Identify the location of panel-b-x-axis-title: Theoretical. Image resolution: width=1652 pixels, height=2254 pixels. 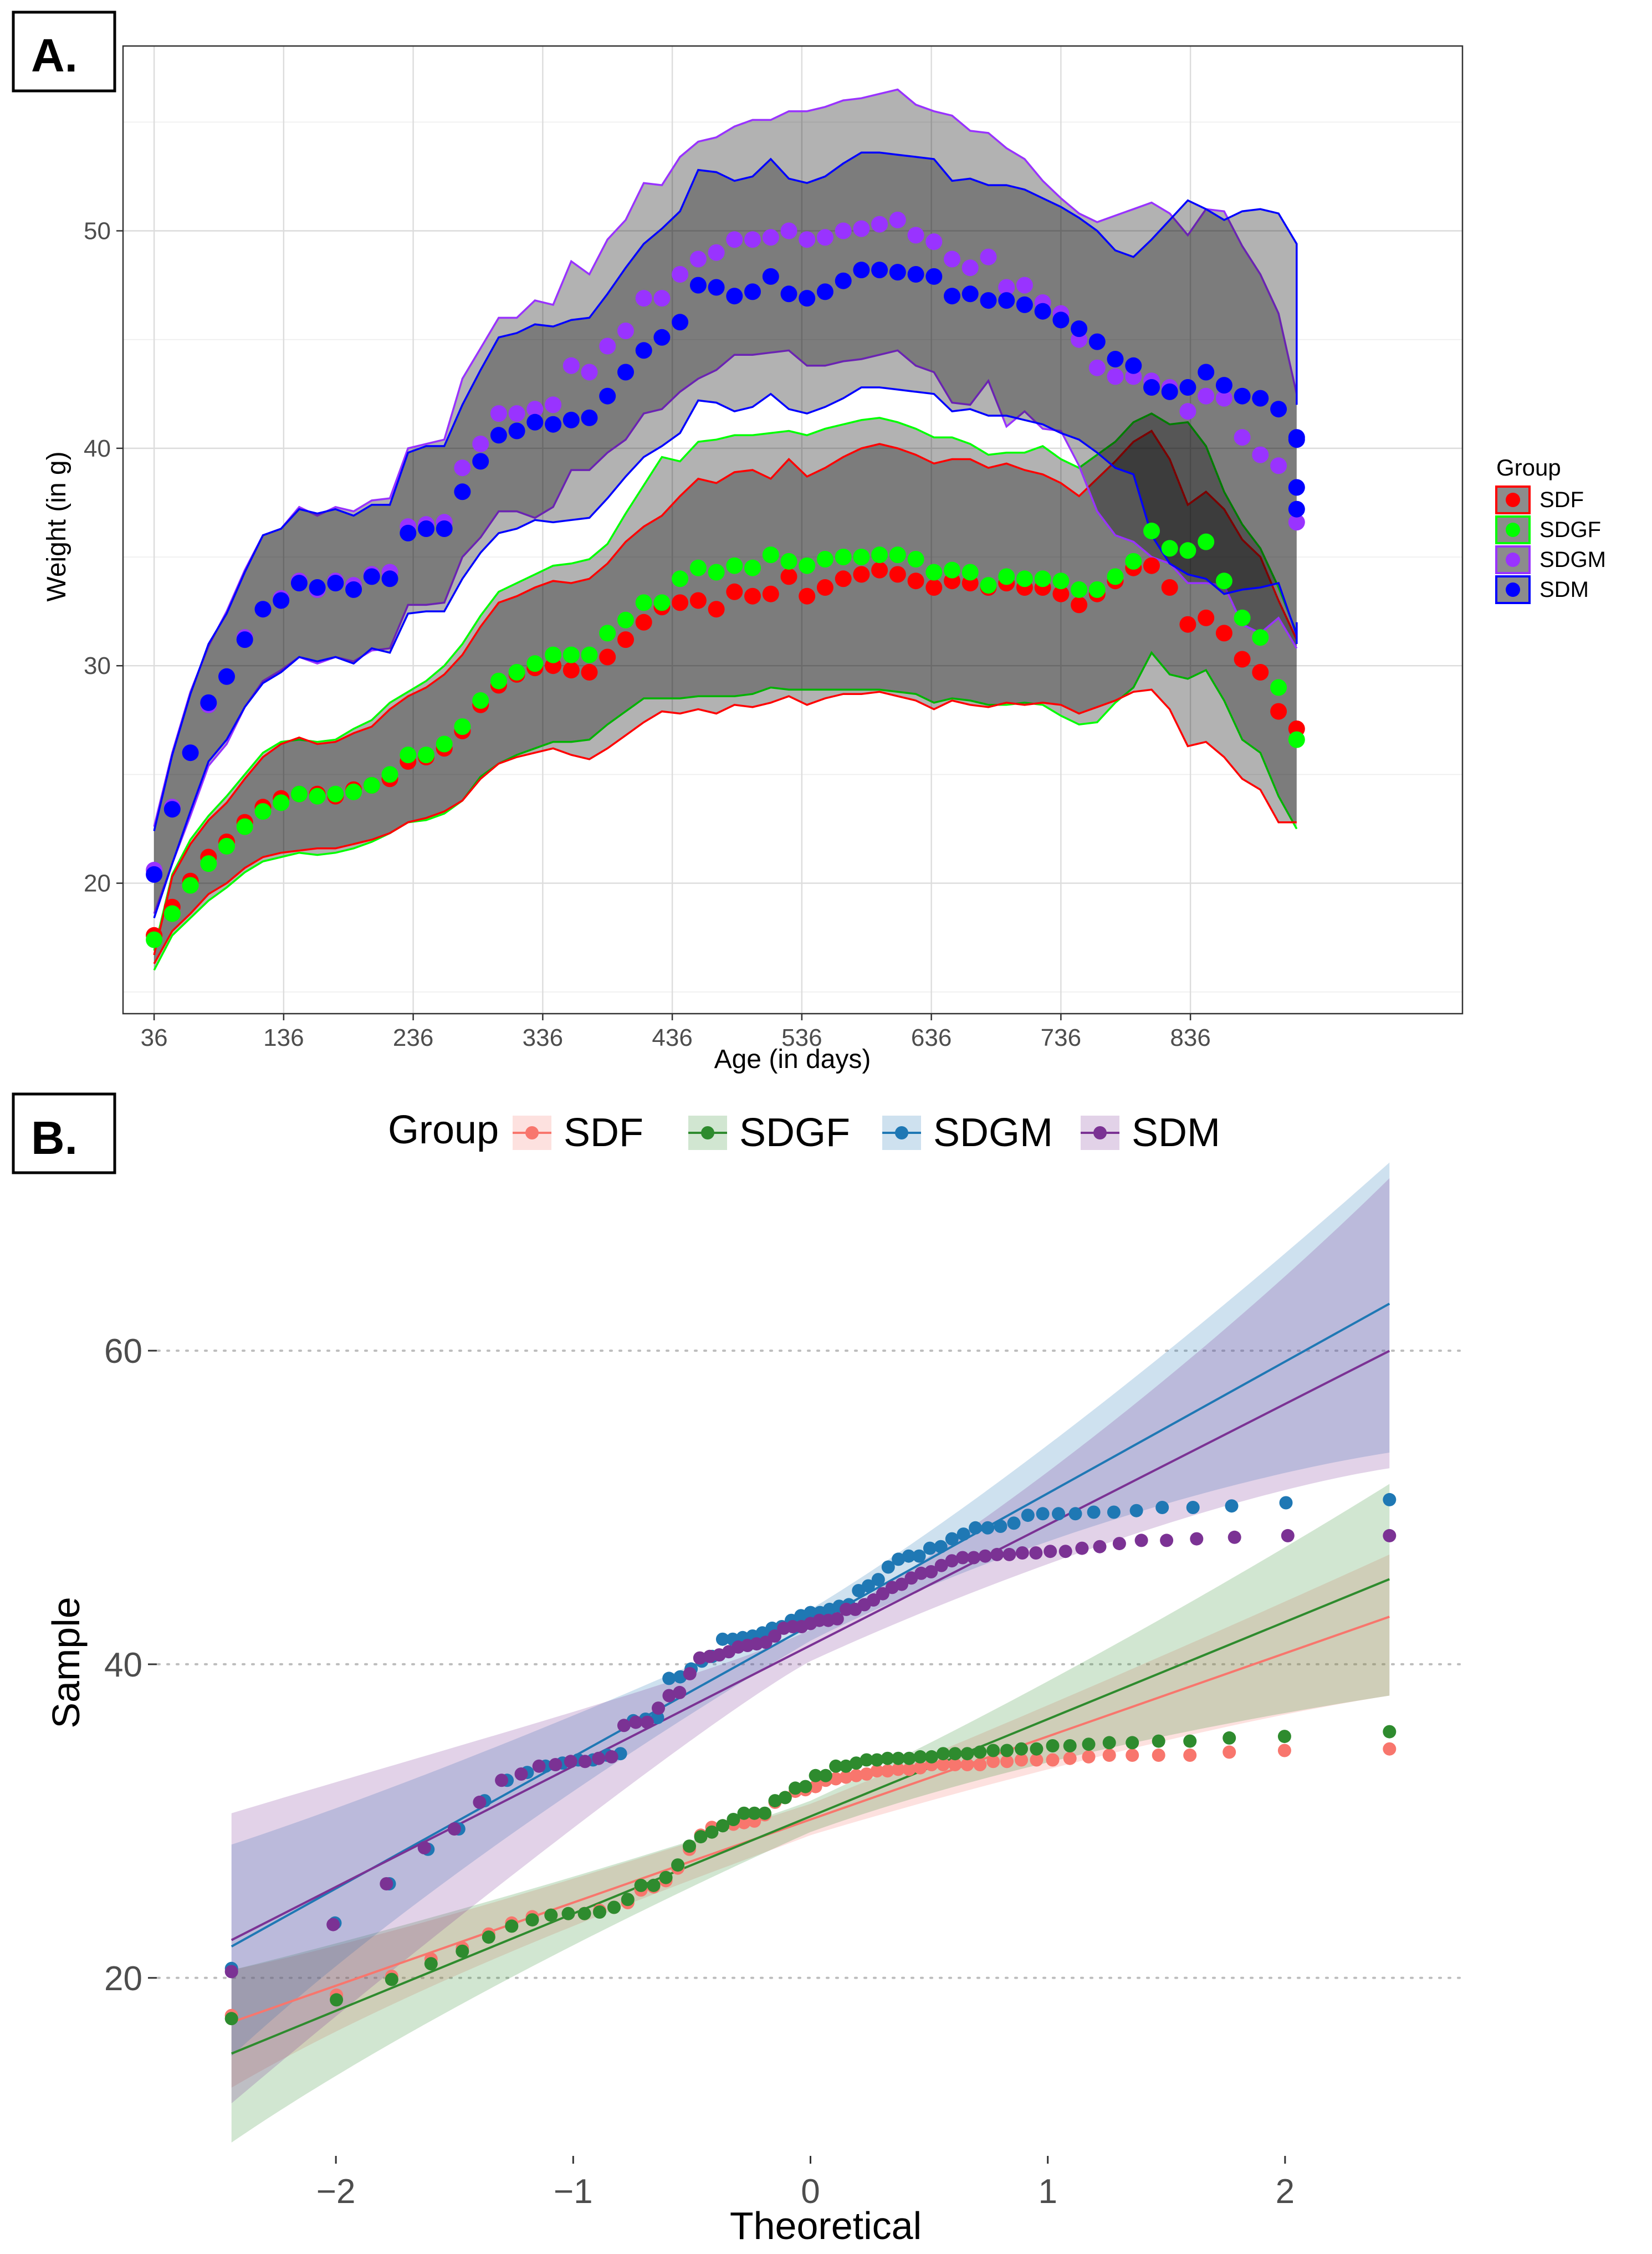
(826, 2225).